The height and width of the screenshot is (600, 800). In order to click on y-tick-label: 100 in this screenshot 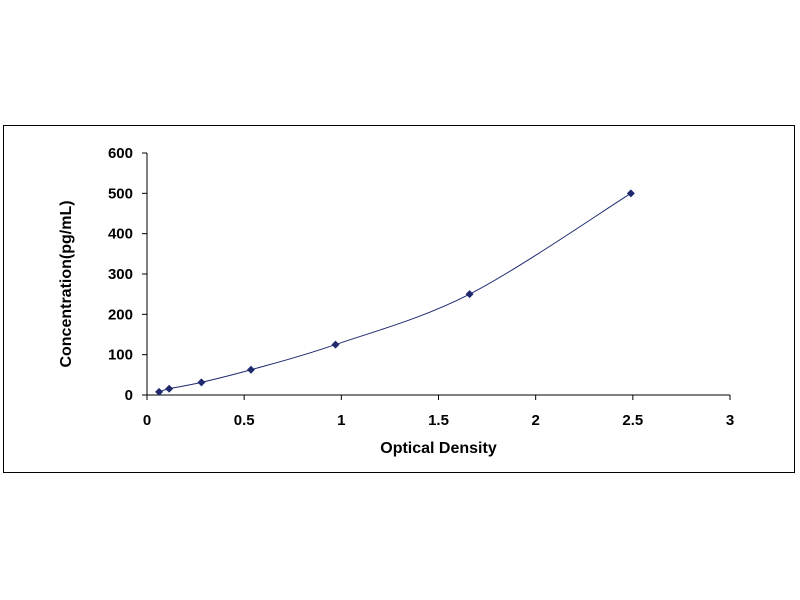, I will do `click(120, 355)`.